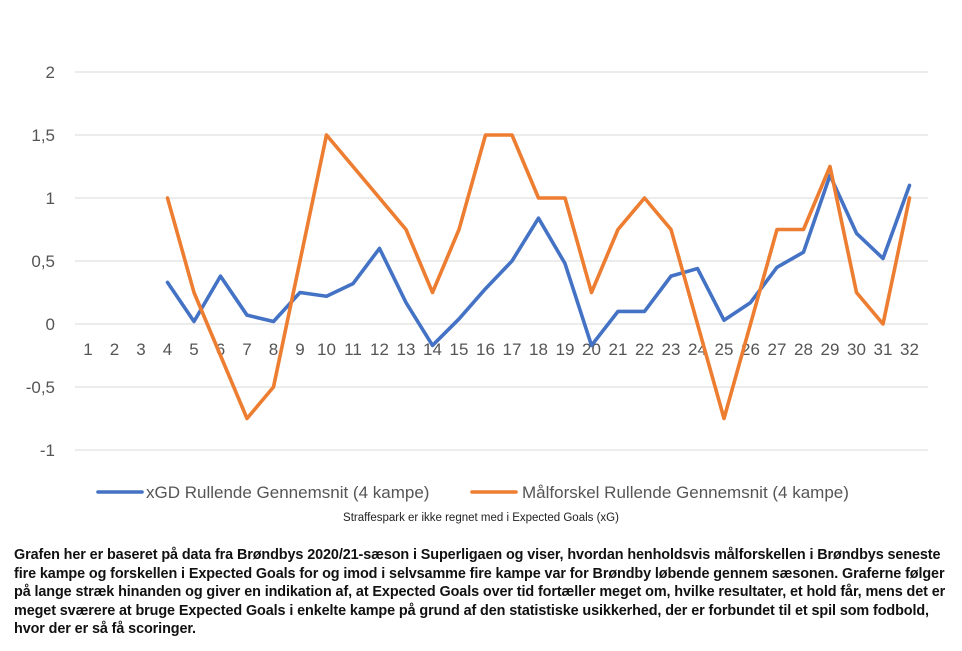 The height and width of the screenshot is (651, 962). I want to click on x-tick-label: 9, so click(299, 349).